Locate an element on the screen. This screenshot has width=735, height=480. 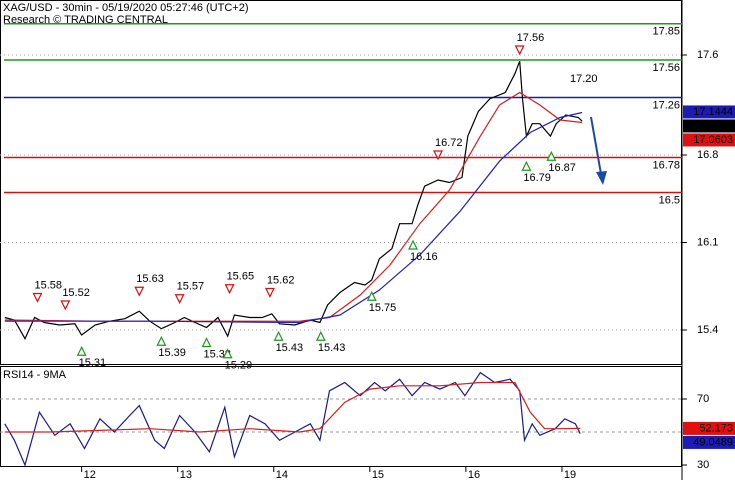
rsi-title: RSI14 - 9MA is located at coordinates (35, 375).